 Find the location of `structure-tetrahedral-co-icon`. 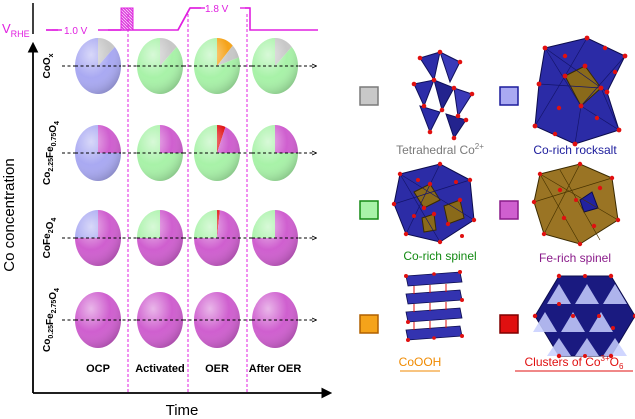

structure-tetrahedral-co-icon is located at coordinates (443, 95).